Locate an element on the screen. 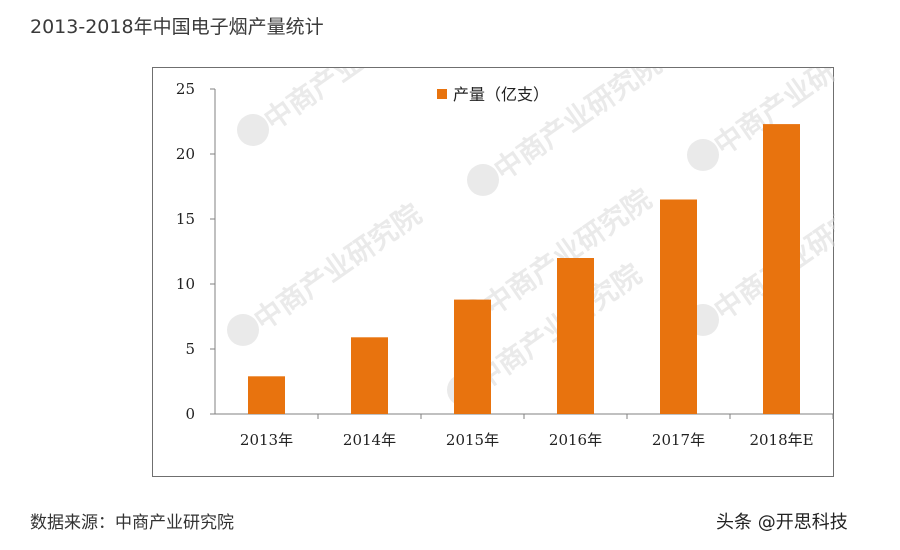 The width and height of the screenshot is (900, 550). y-ticks: 0 5 10 15 20 25 is located at coordinates (195, 251).